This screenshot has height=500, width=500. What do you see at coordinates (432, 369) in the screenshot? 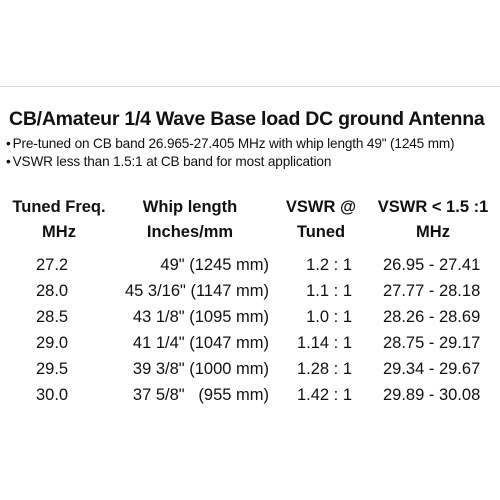
I see `cell-vswr-range: 29.34 - 29.67` at bounding box center [432, 369].